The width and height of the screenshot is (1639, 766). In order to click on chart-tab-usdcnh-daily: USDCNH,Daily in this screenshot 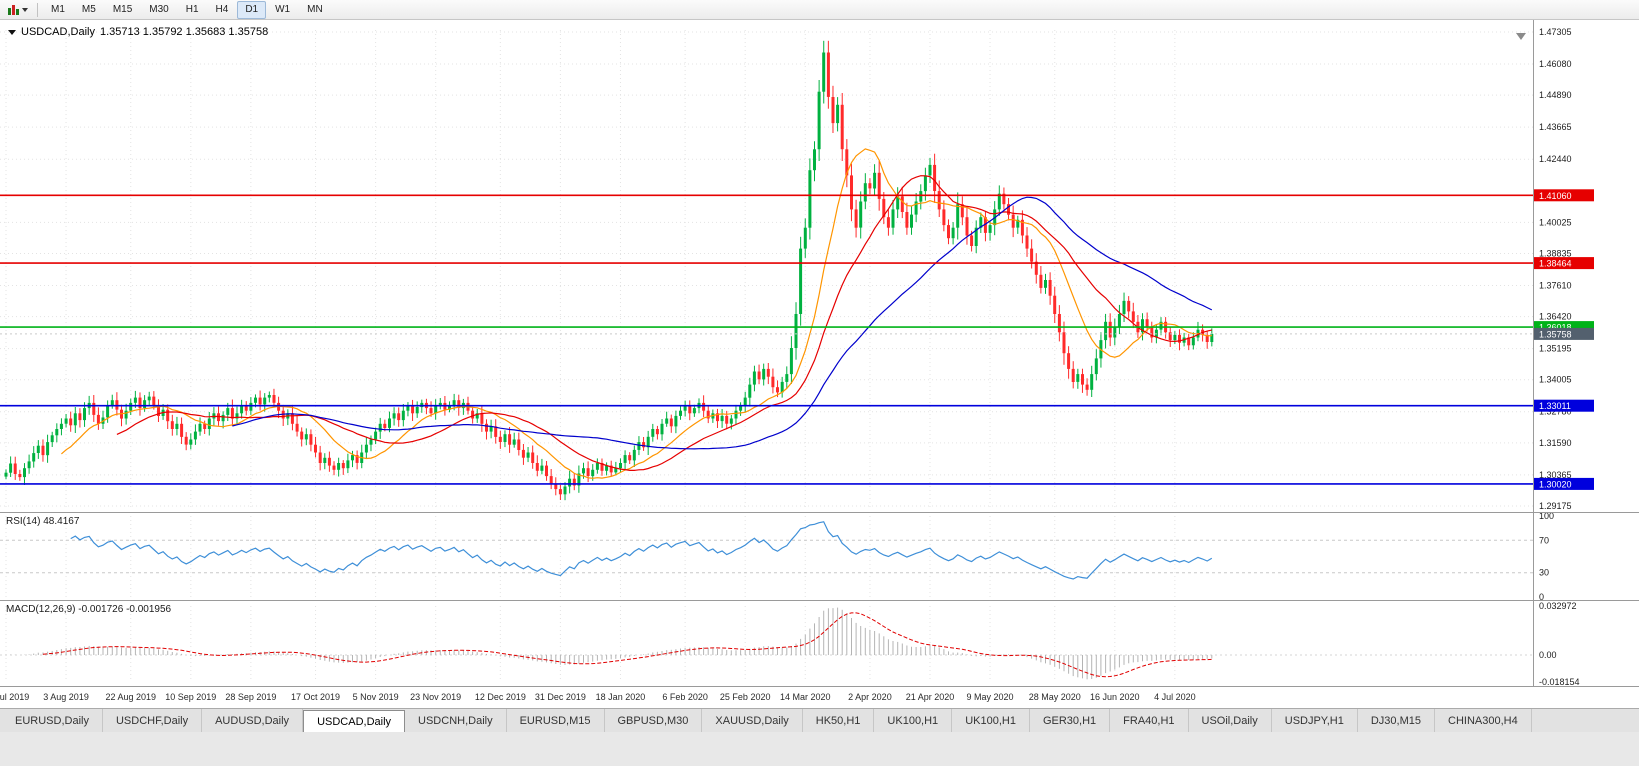, I will do `click(456, 720)`.